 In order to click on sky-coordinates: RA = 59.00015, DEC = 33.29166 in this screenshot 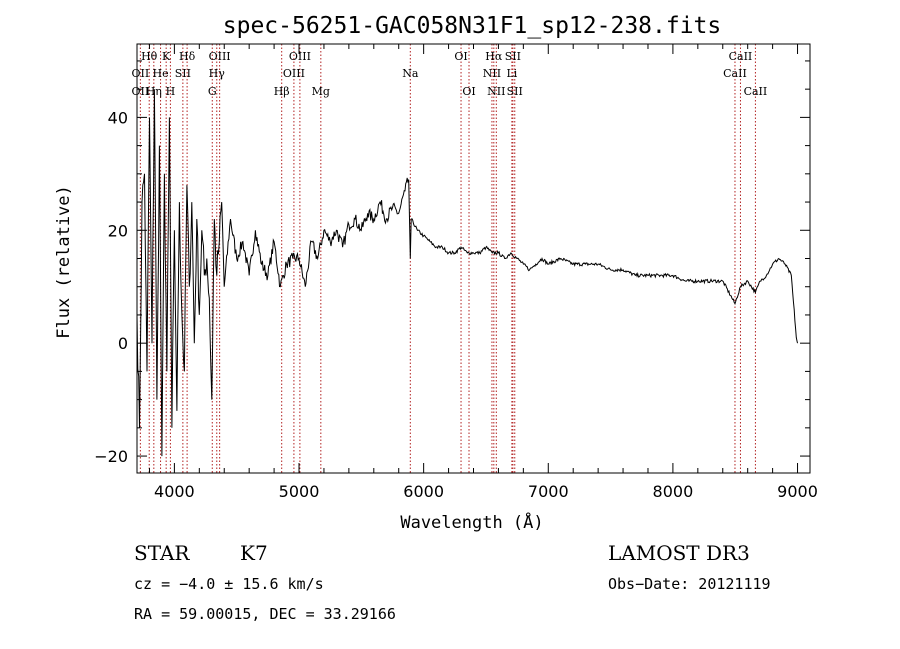, I will do `click(265, 614)`.